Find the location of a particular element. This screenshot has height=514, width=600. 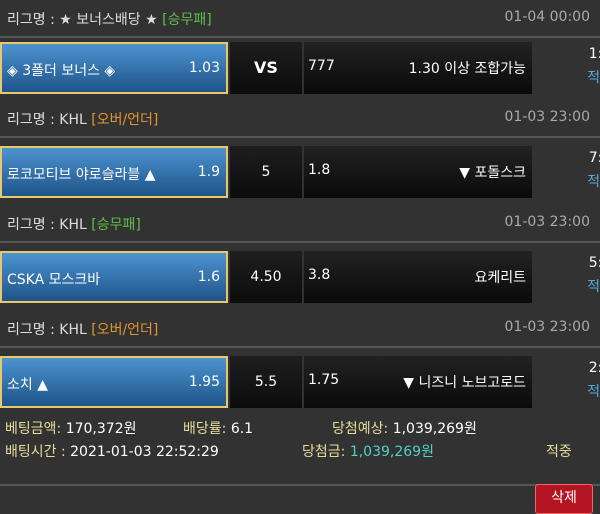

match-row: 로코모티브 야로슬라블 ▲ 1.9 5 1.8 ▼ 포돌스크 7:1 적중 is located at coordinates (300, 172).